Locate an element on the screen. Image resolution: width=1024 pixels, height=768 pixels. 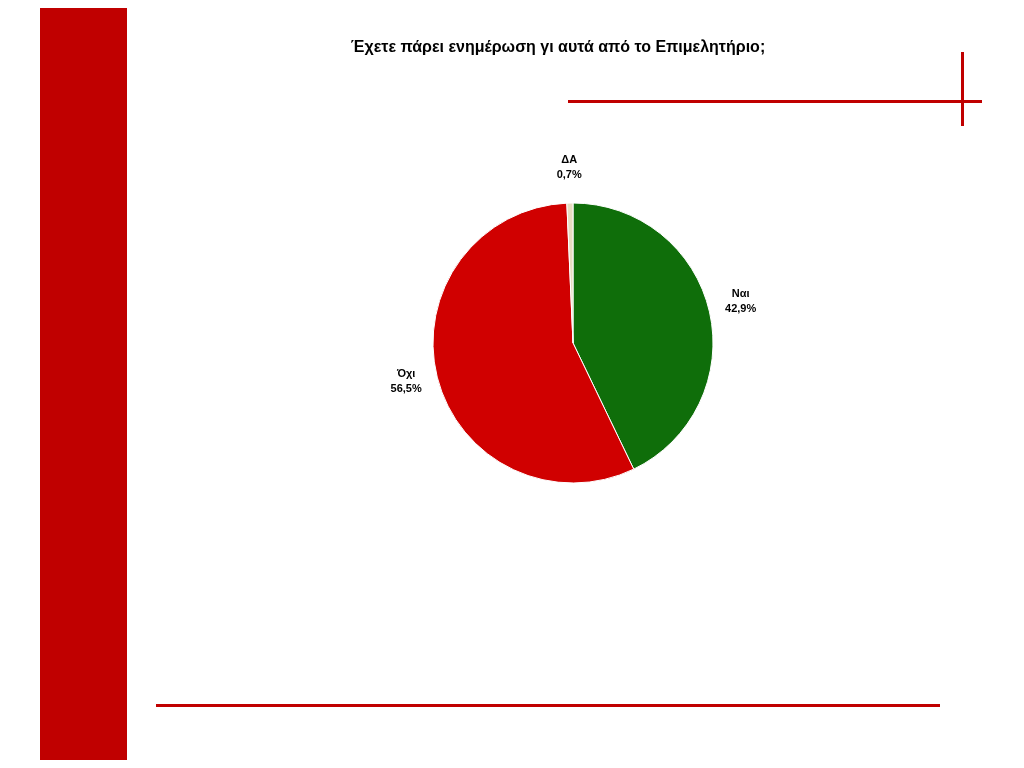
slice-label: Όχι is located at coordinates (405, 372).